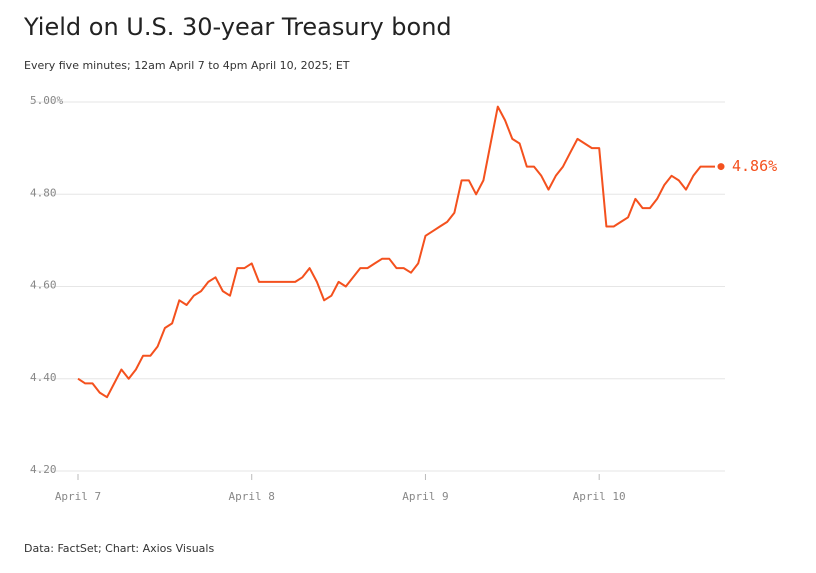  What do you see at coordinates (78, 496) in the screenshot?
I see `x-tick-label: April 7` at bounding box center [78, 496].